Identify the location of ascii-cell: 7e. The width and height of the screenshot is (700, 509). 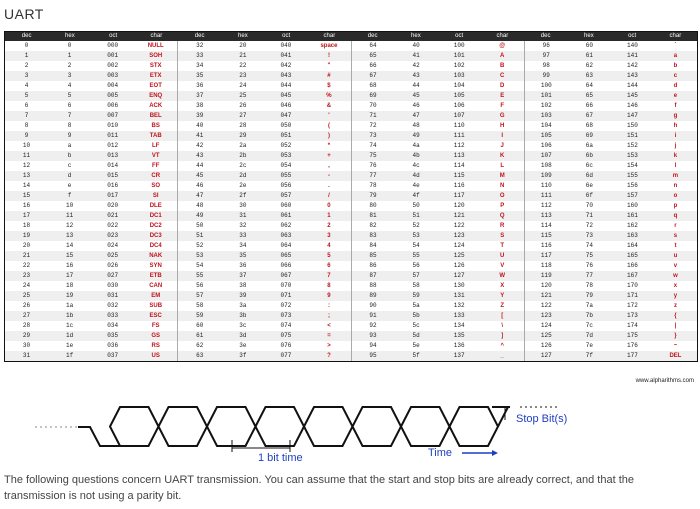
(589, 345).